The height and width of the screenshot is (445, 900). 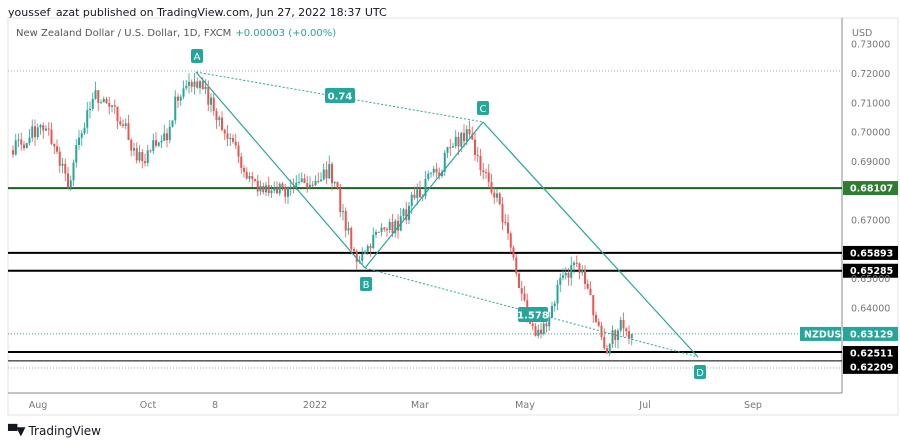 I want to click on level-label: 0.65893, so click(x=871, y=253).